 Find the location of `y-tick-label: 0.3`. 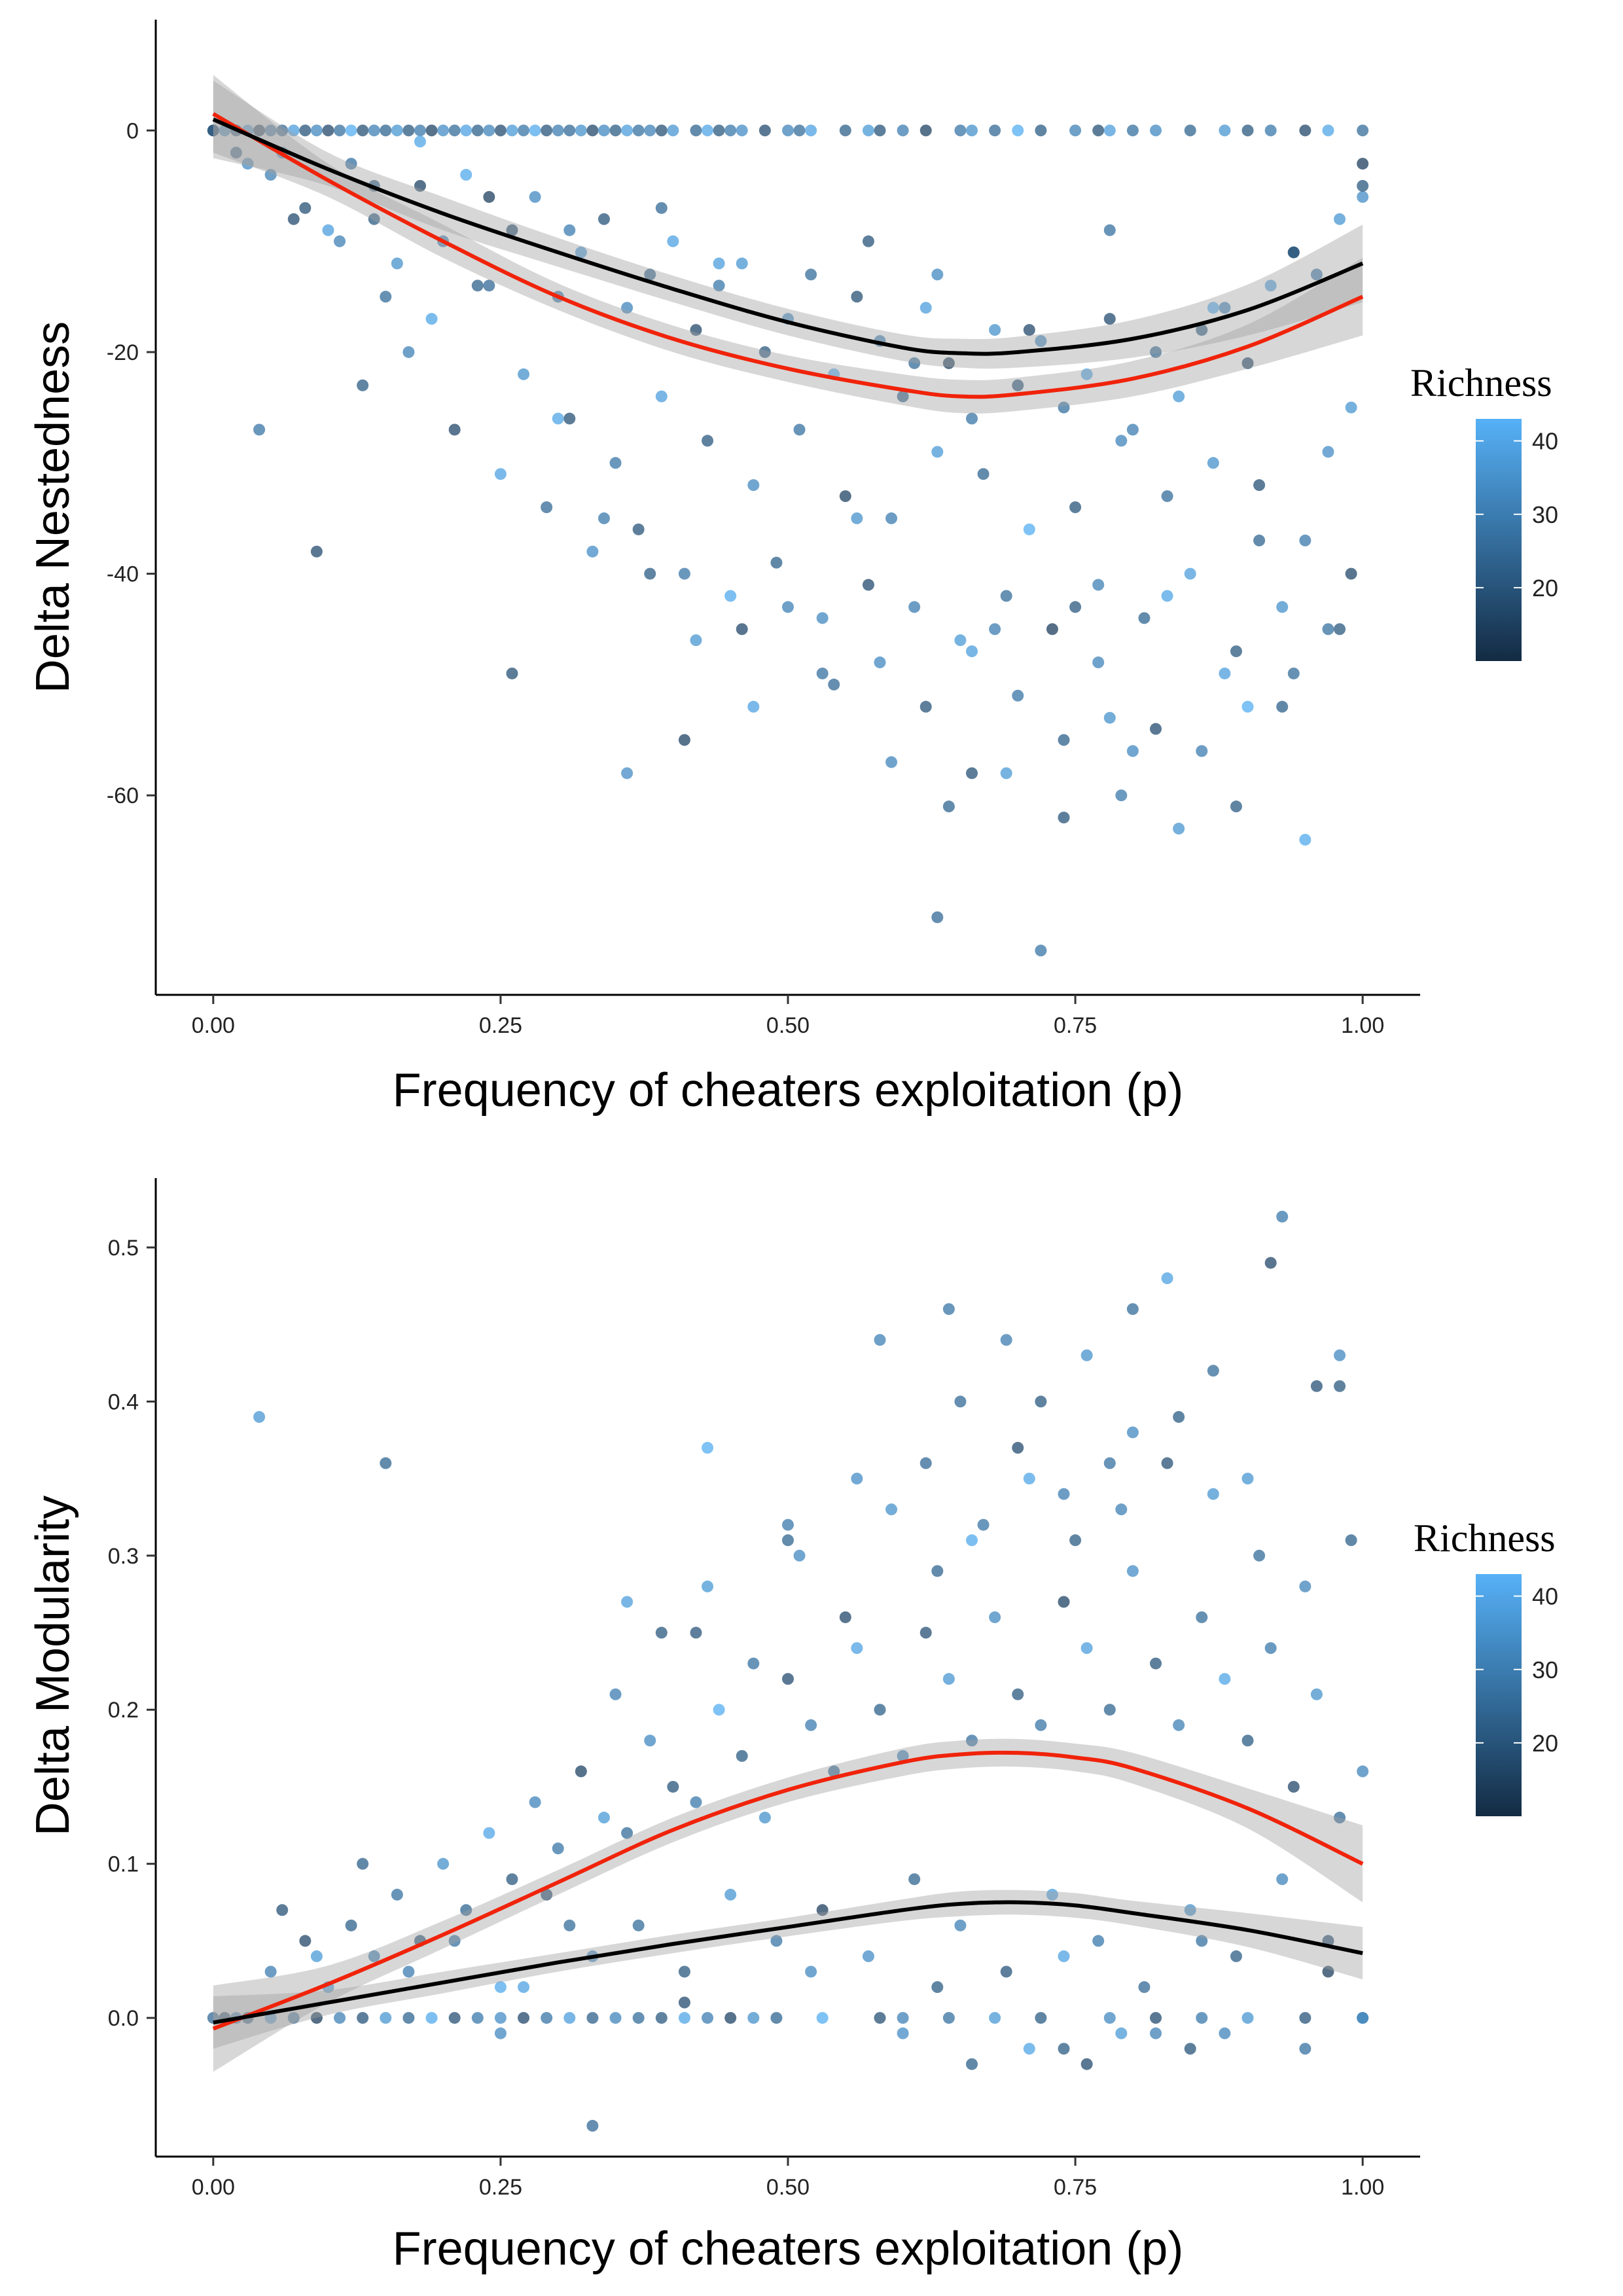

y-tick-label: 0.3 is located at coordinates (123, 1556).